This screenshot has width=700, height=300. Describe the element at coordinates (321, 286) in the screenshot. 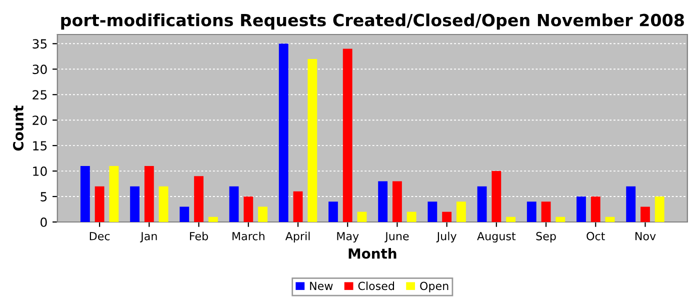

I see `legend-label: New` at that location.